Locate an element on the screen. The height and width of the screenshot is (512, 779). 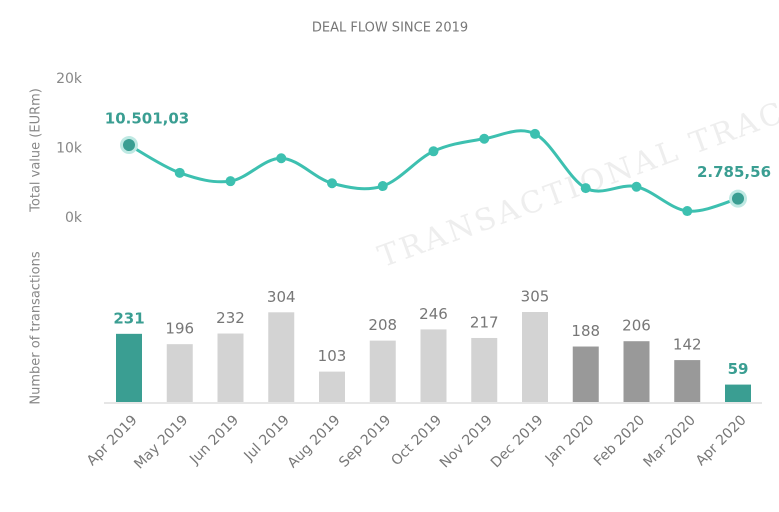
value-label: 217 is located at coordinates (484, 322).